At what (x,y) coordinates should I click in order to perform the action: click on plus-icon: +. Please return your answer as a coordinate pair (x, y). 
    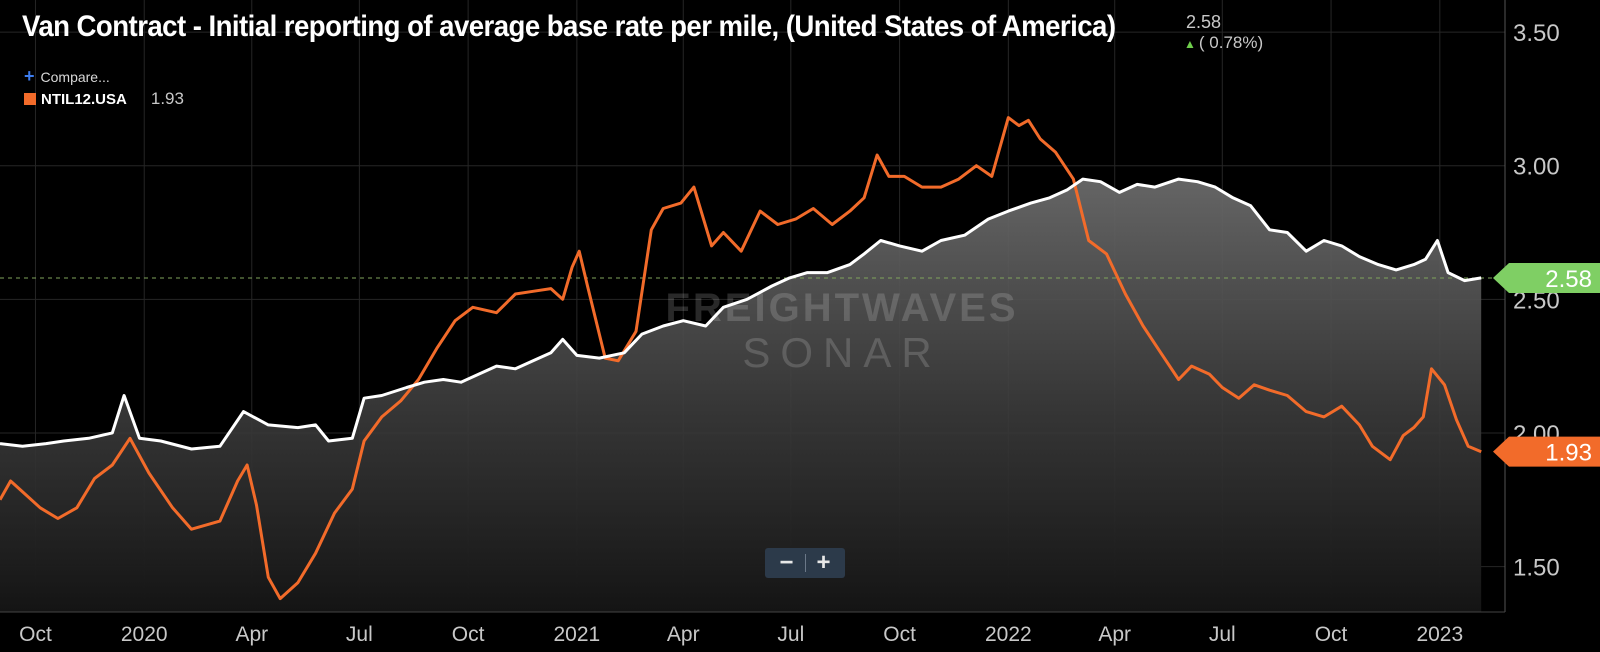
    Looking at the image, I should click on (29, 76).